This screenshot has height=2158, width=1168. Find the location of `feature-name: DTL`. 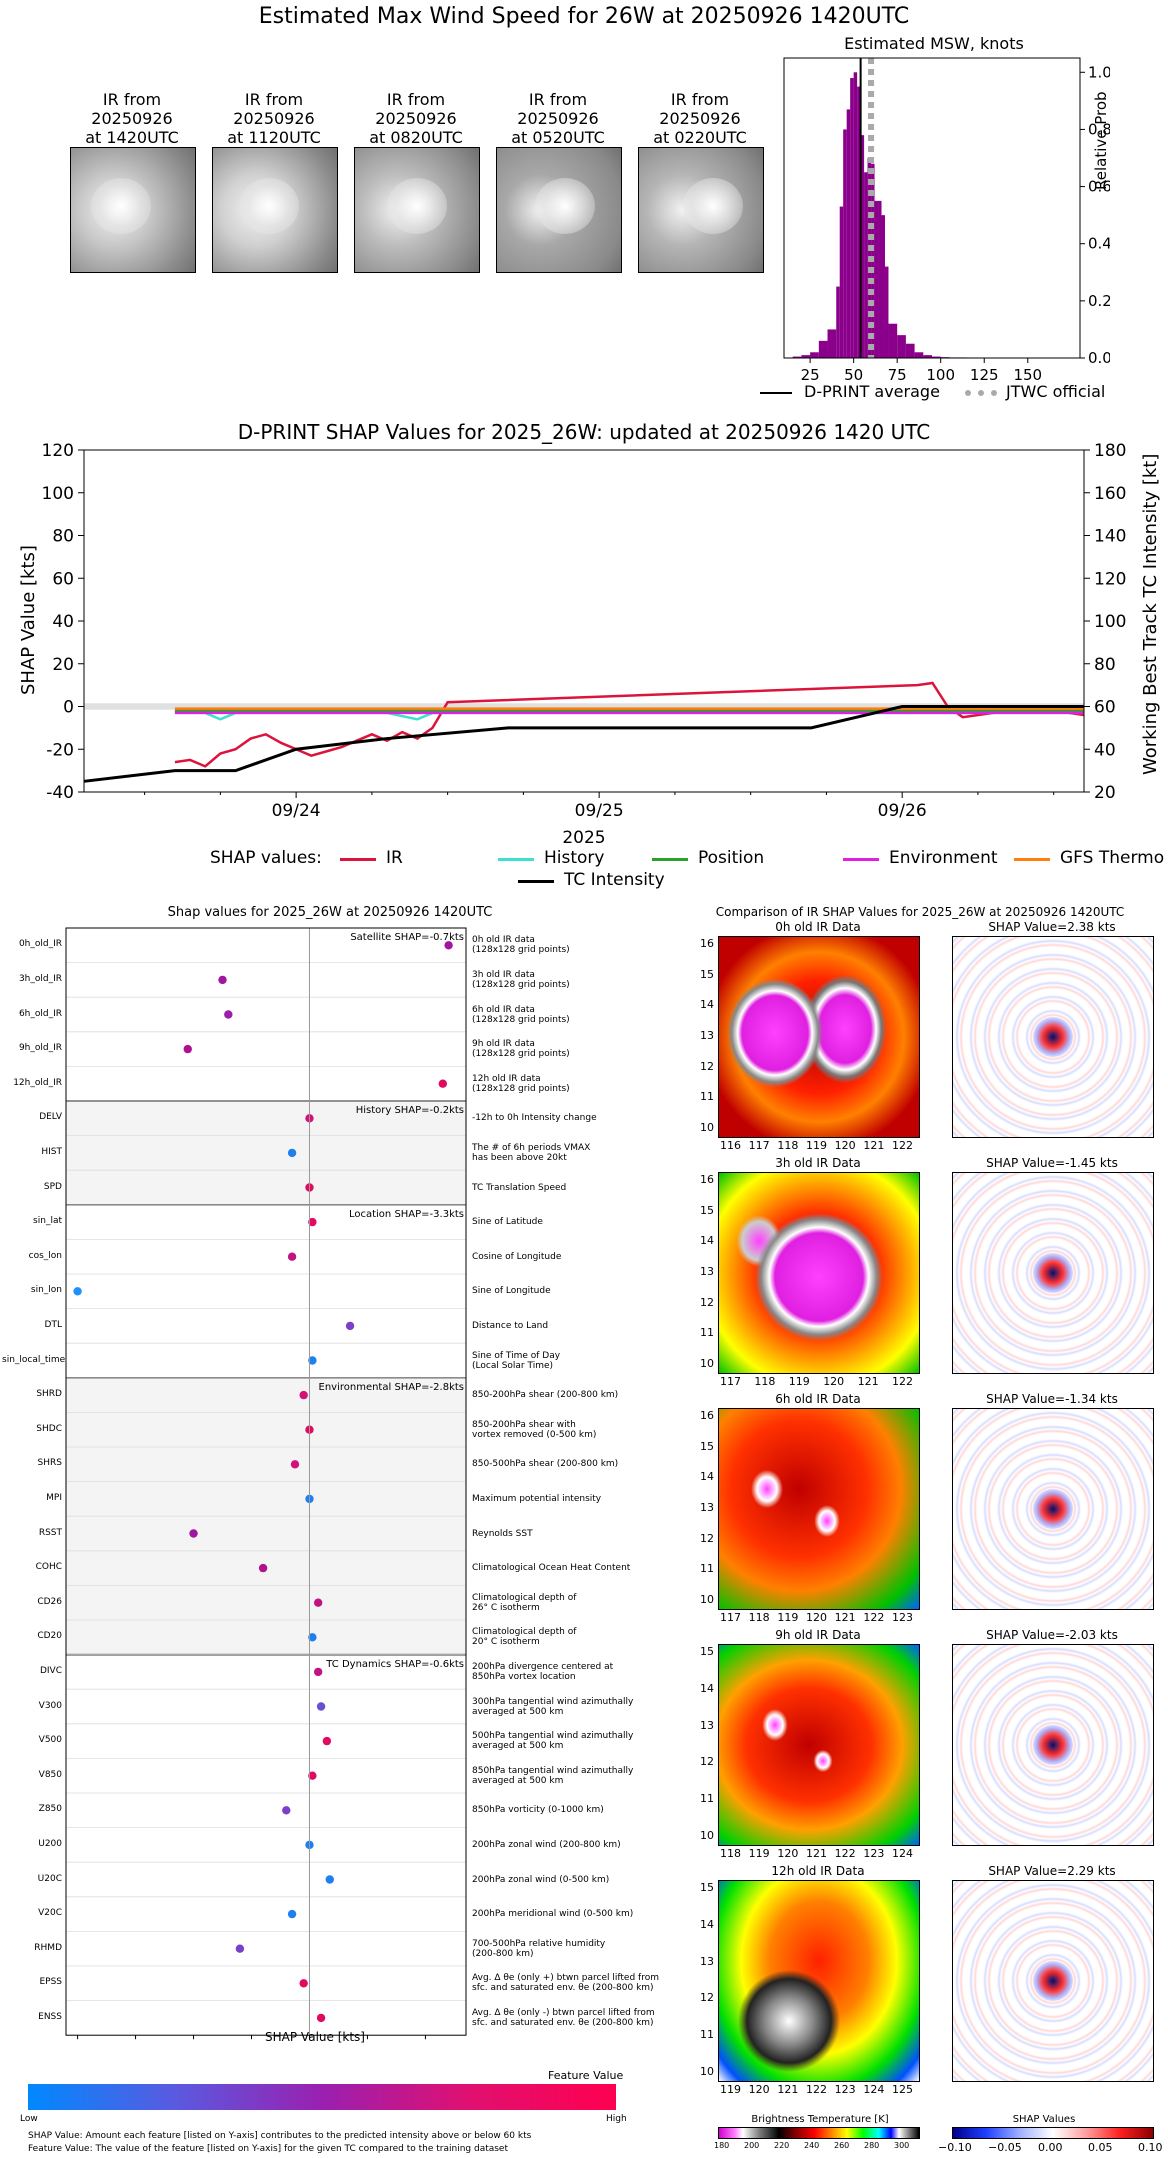

feature-name: DTL is located at coordinates (53, 1324).